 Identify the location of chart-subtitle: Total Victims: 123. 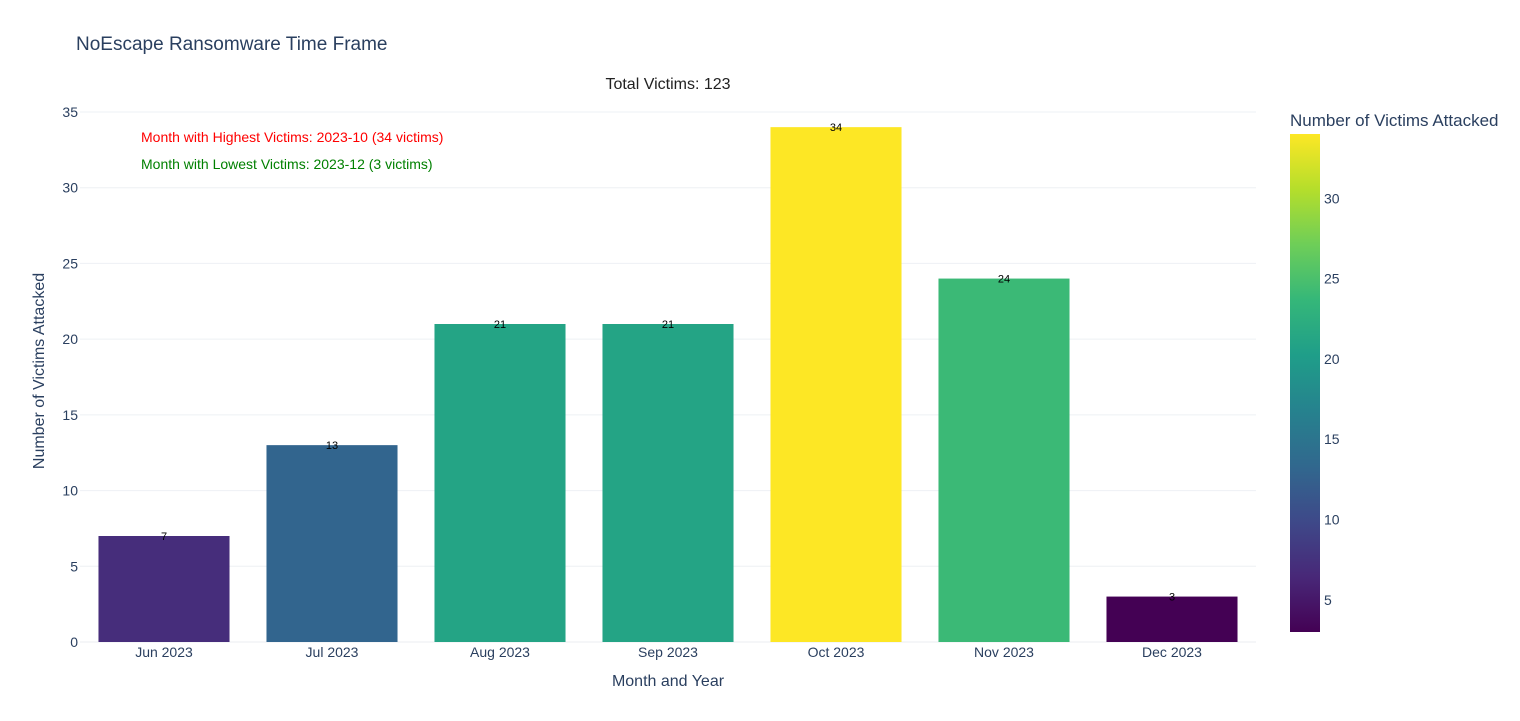
(667, 84).